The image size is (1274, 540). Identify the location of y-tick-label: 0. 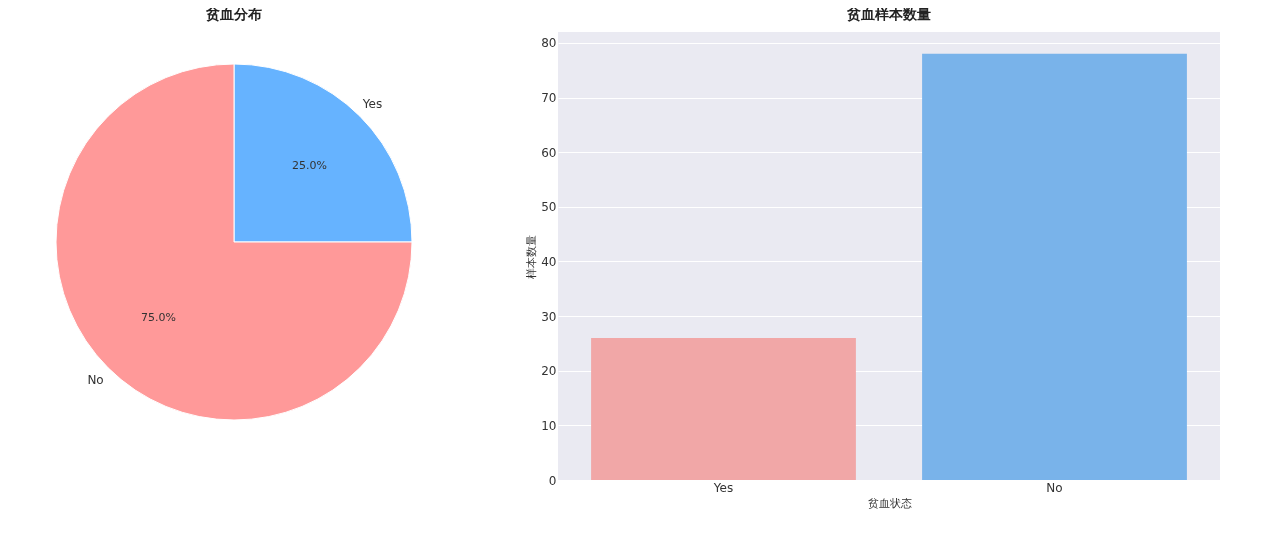
(552, 480).